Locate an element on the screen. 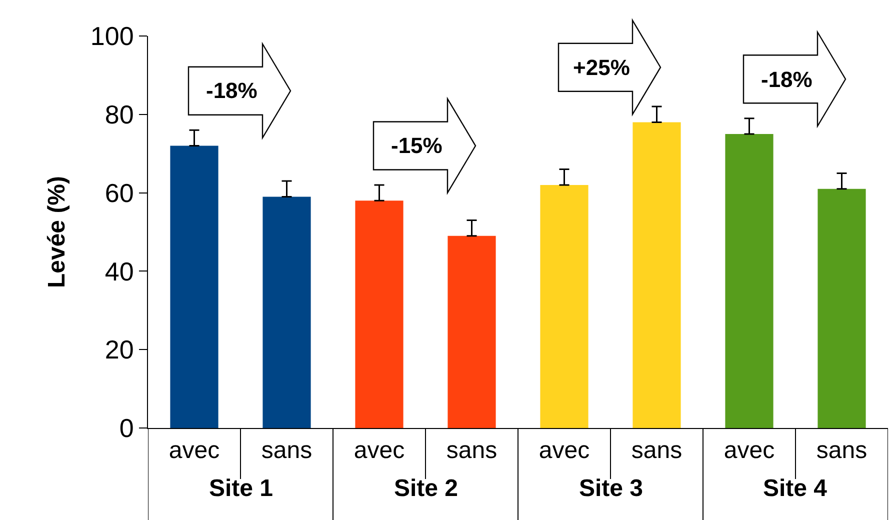 This screenshot has width=893, height=520. y-tick-label: 80 is located at coordinates (119, 115).